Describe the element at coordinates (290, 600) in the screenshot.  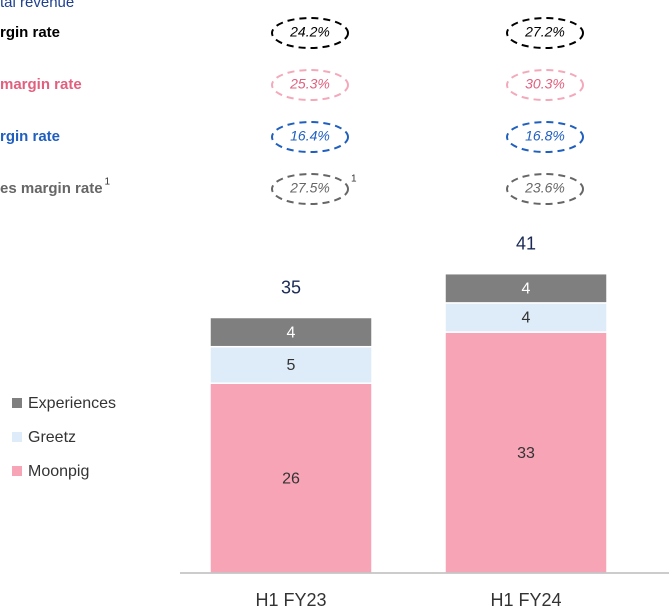
I see `x-tick-label: H1 FY23` at that location.